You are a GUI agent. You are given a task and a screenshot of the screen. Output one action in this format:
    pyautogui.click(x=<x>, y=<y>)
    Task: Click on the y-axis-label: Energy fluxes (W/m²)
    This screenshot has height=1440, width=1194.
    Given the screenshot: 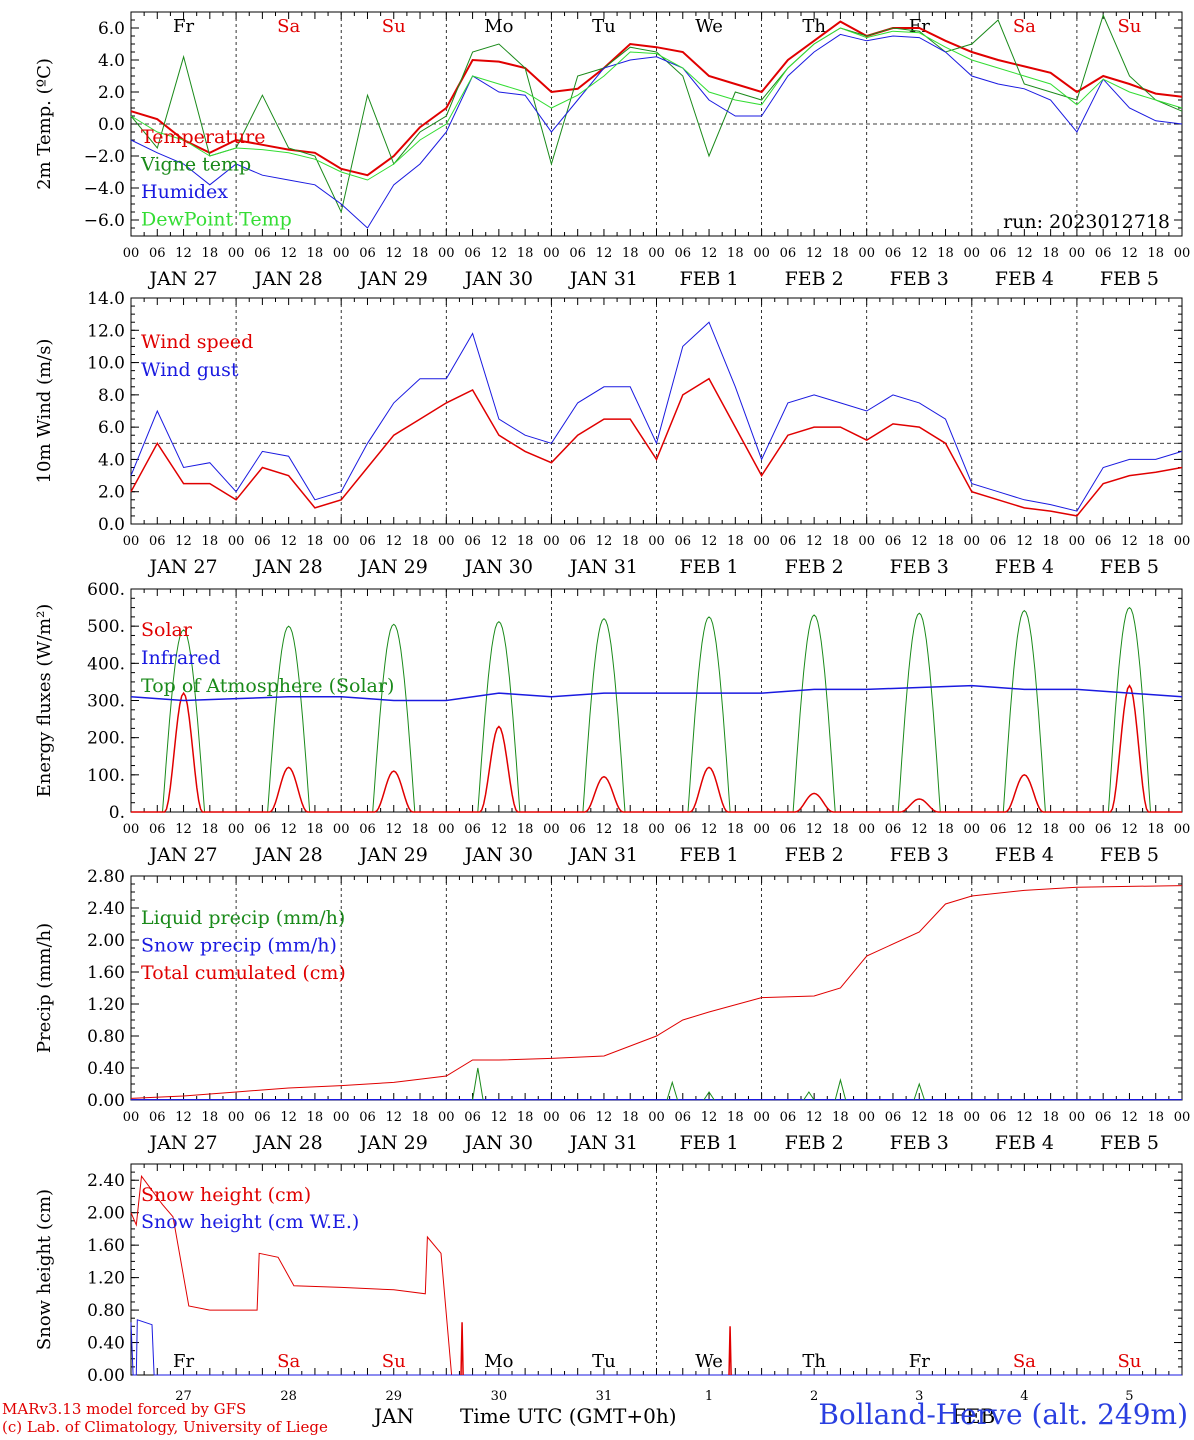 What is the action you would take?
    pyautogui.click(x=44, y=701)
    